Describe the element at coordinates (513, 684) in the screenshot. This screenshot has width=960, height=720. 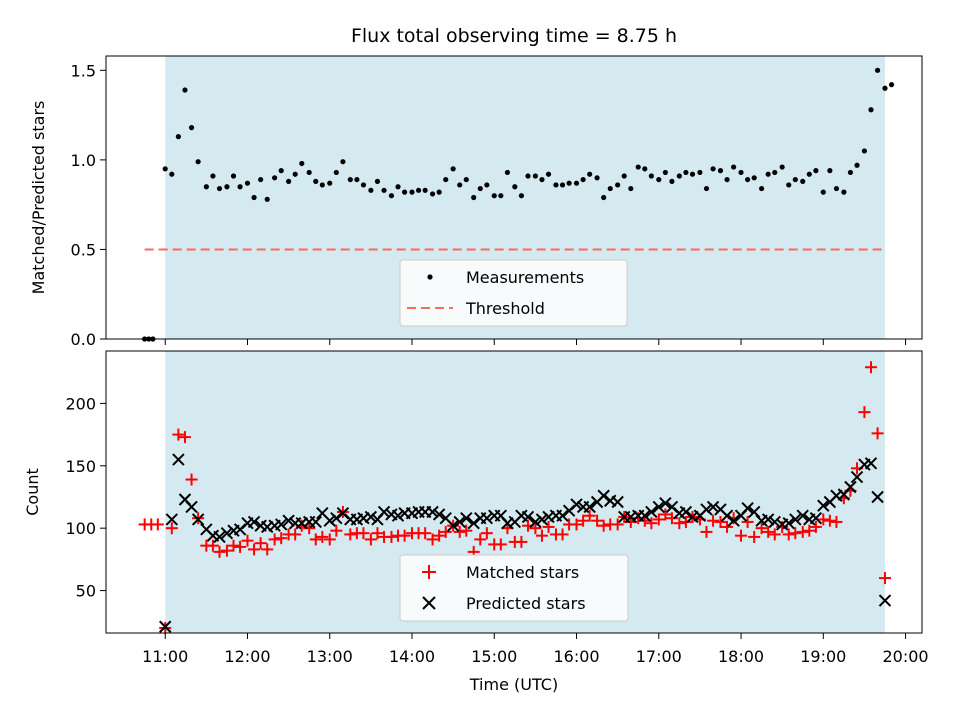
I see `x-axis-label: Time (UTC)` at that location.